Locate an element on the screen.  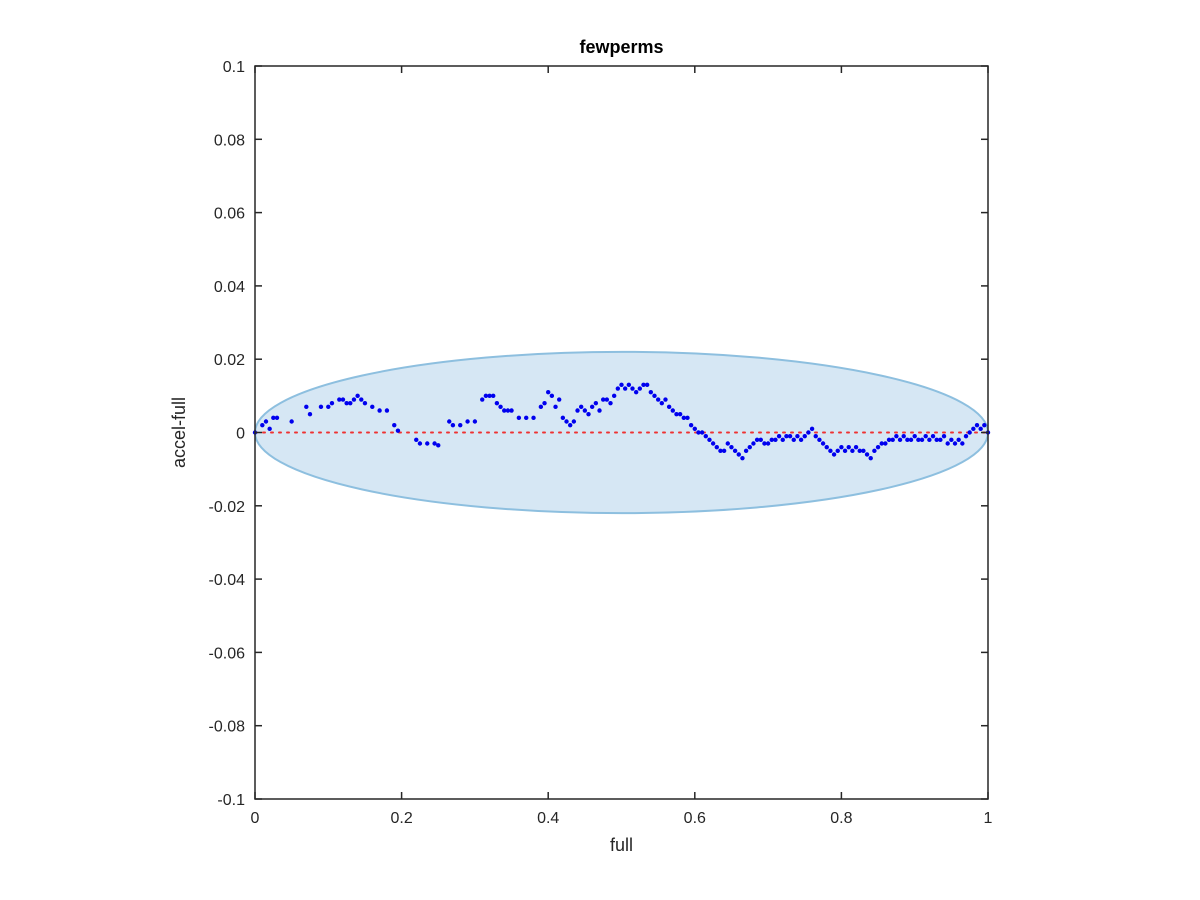
y-tick-label: -0.02 is located at coordinates (227, 507).